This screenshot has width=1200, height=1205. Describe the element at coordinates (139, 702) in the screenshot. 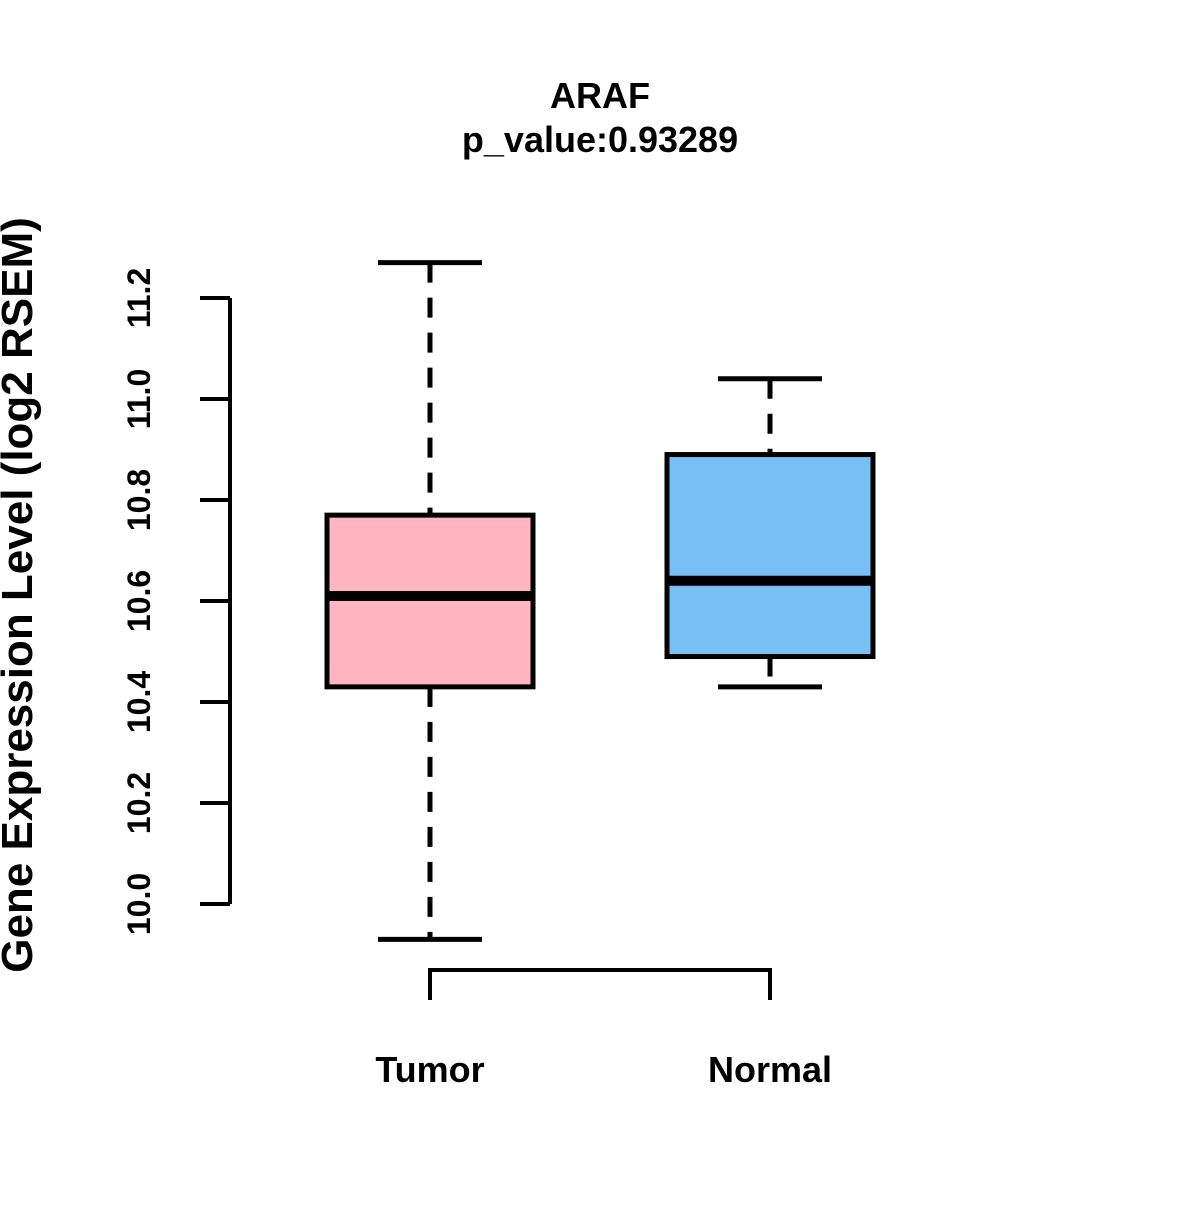

I see `y-axis-tick-label: 10.4` at that location.